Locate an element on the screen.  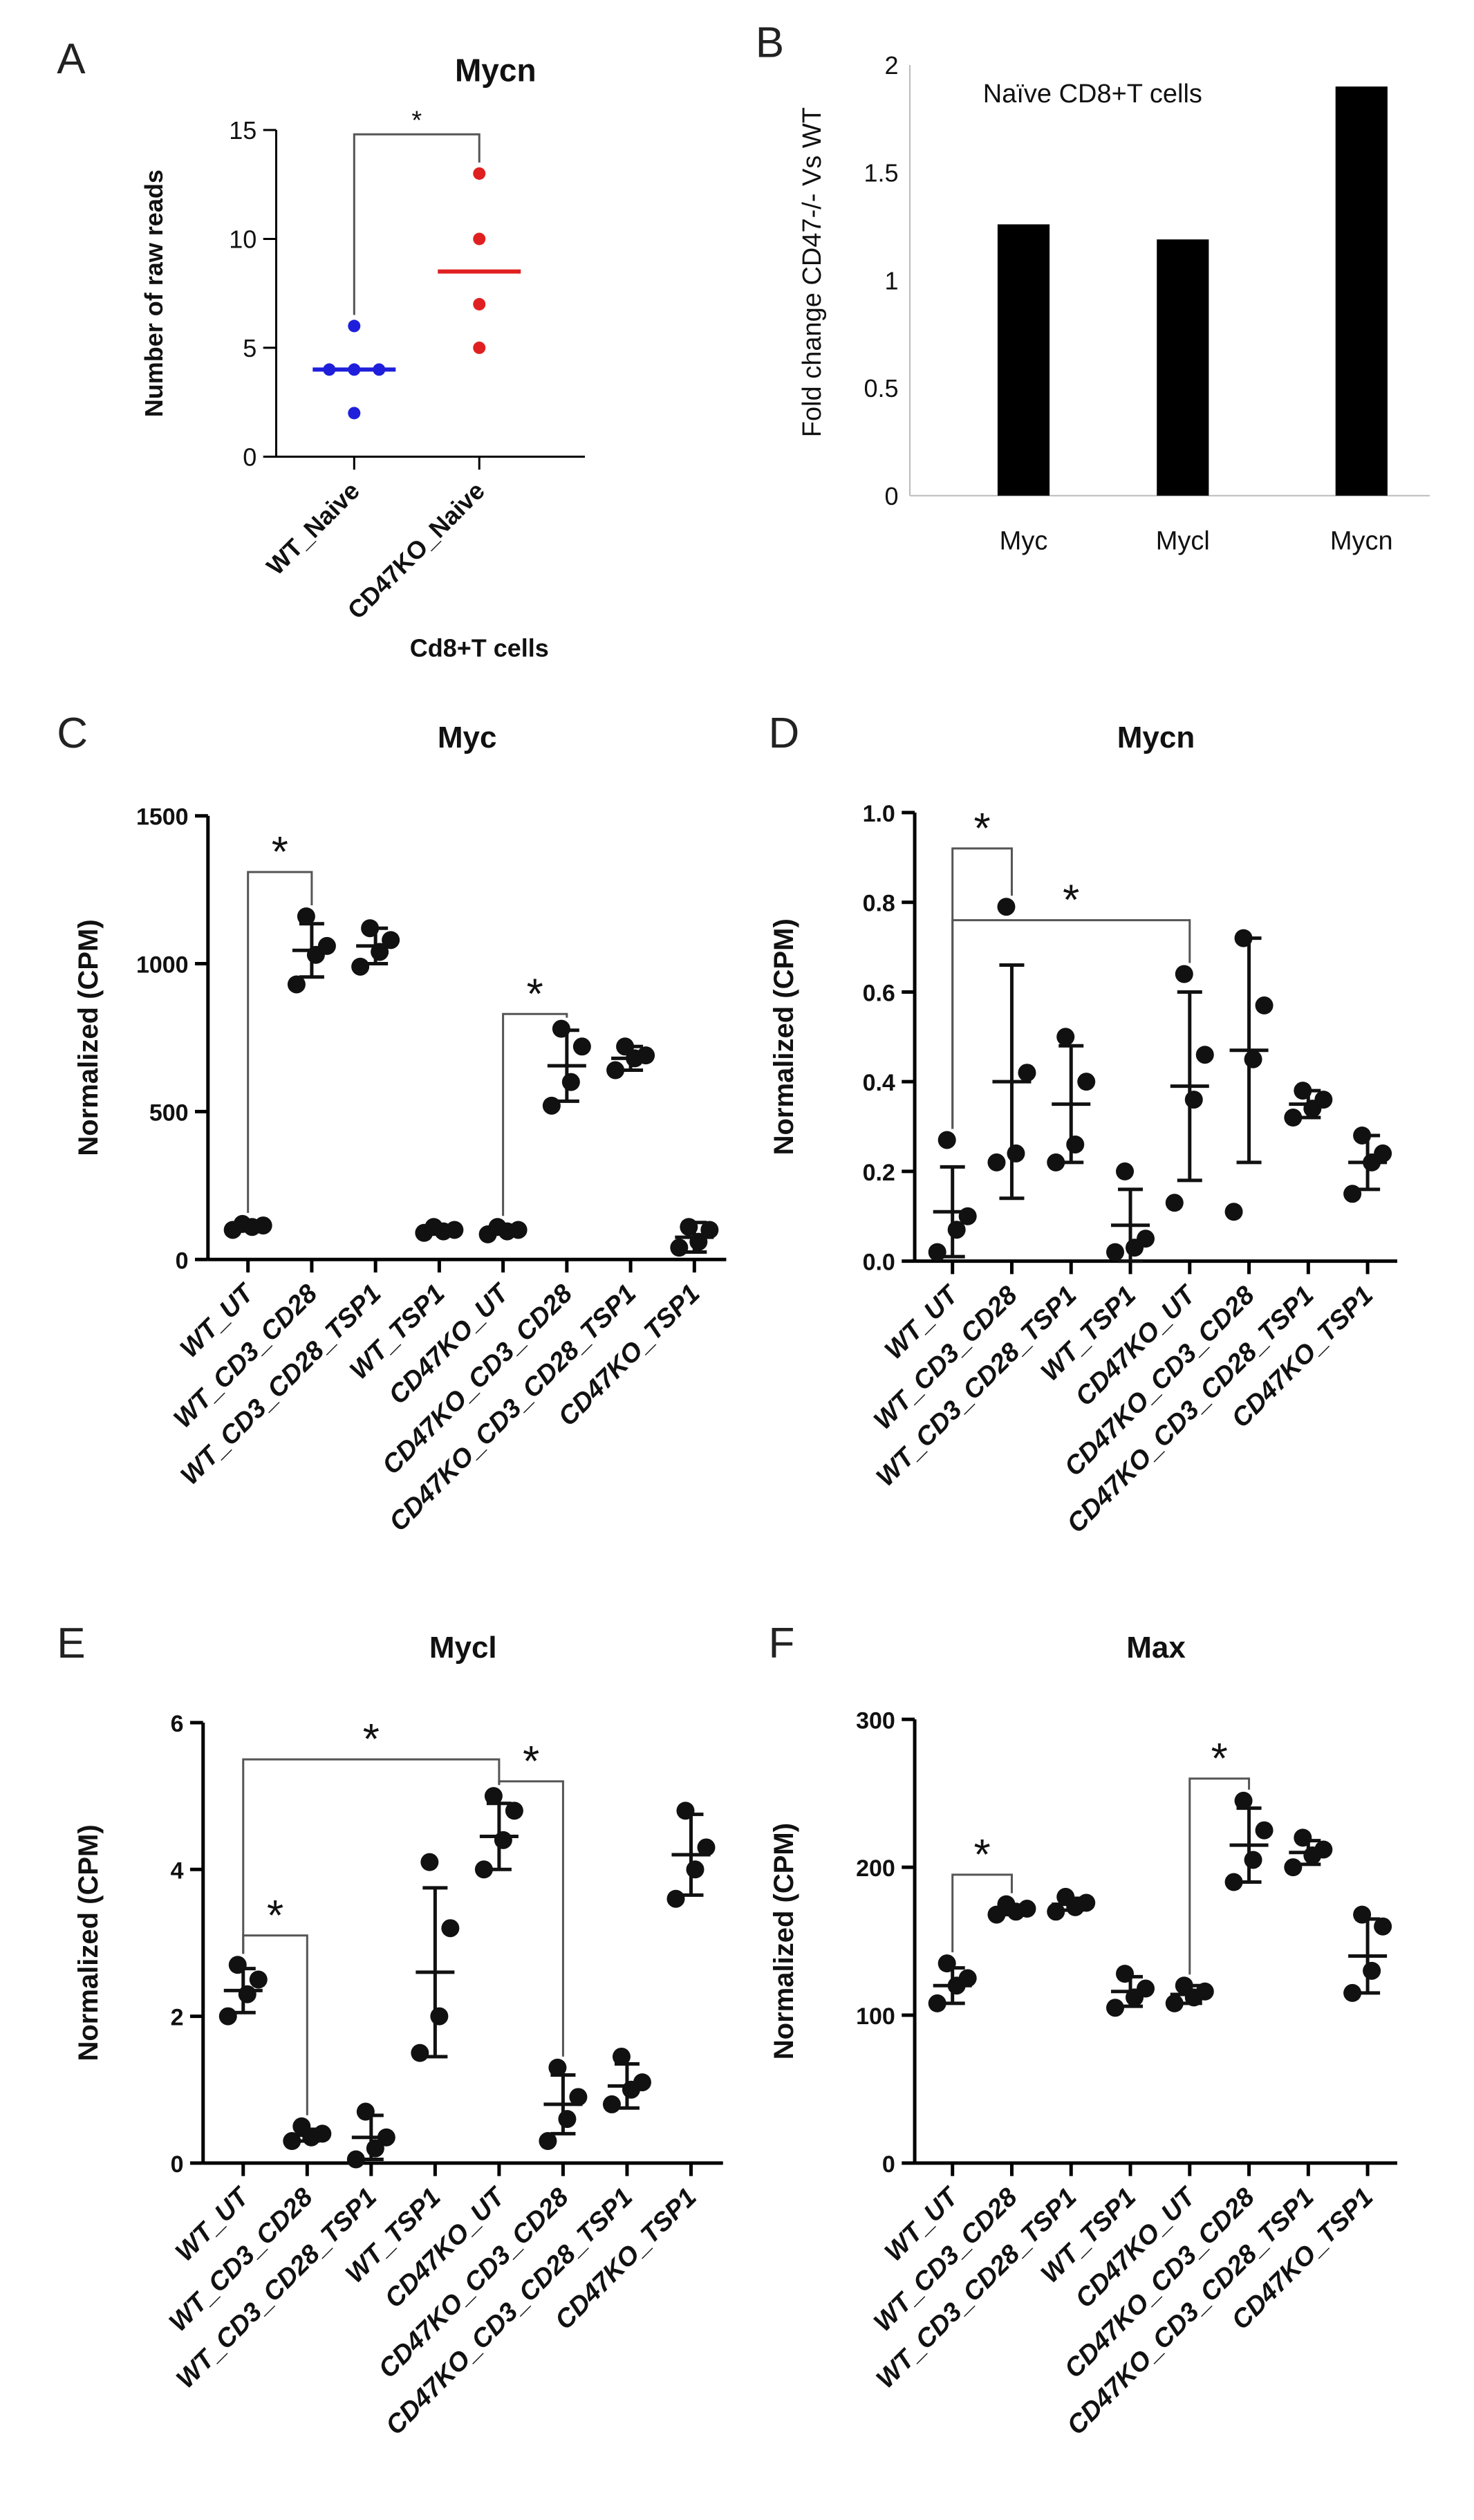
y-tick-label: 4 is located at coordinates (177, 1871).